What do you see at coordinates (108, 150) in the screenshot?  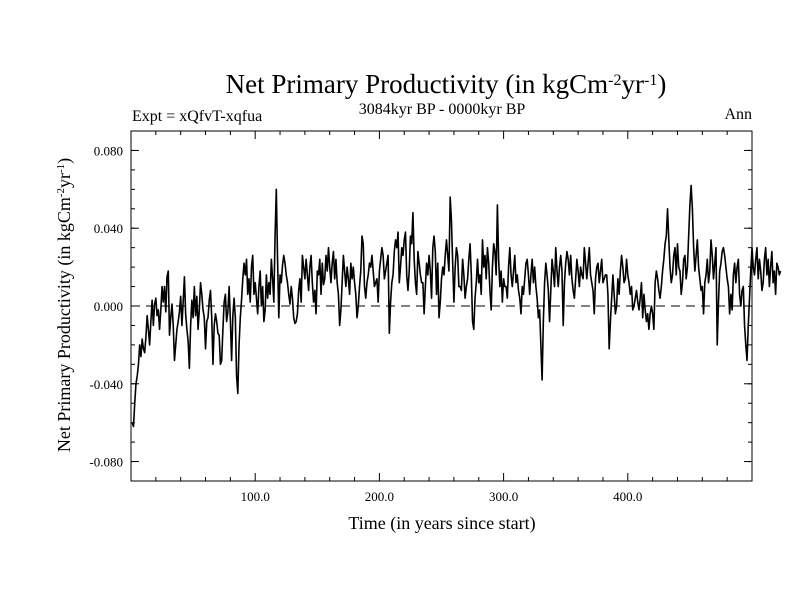 I see `y-tick-label: 0.080` at bounding box center [108, 150].